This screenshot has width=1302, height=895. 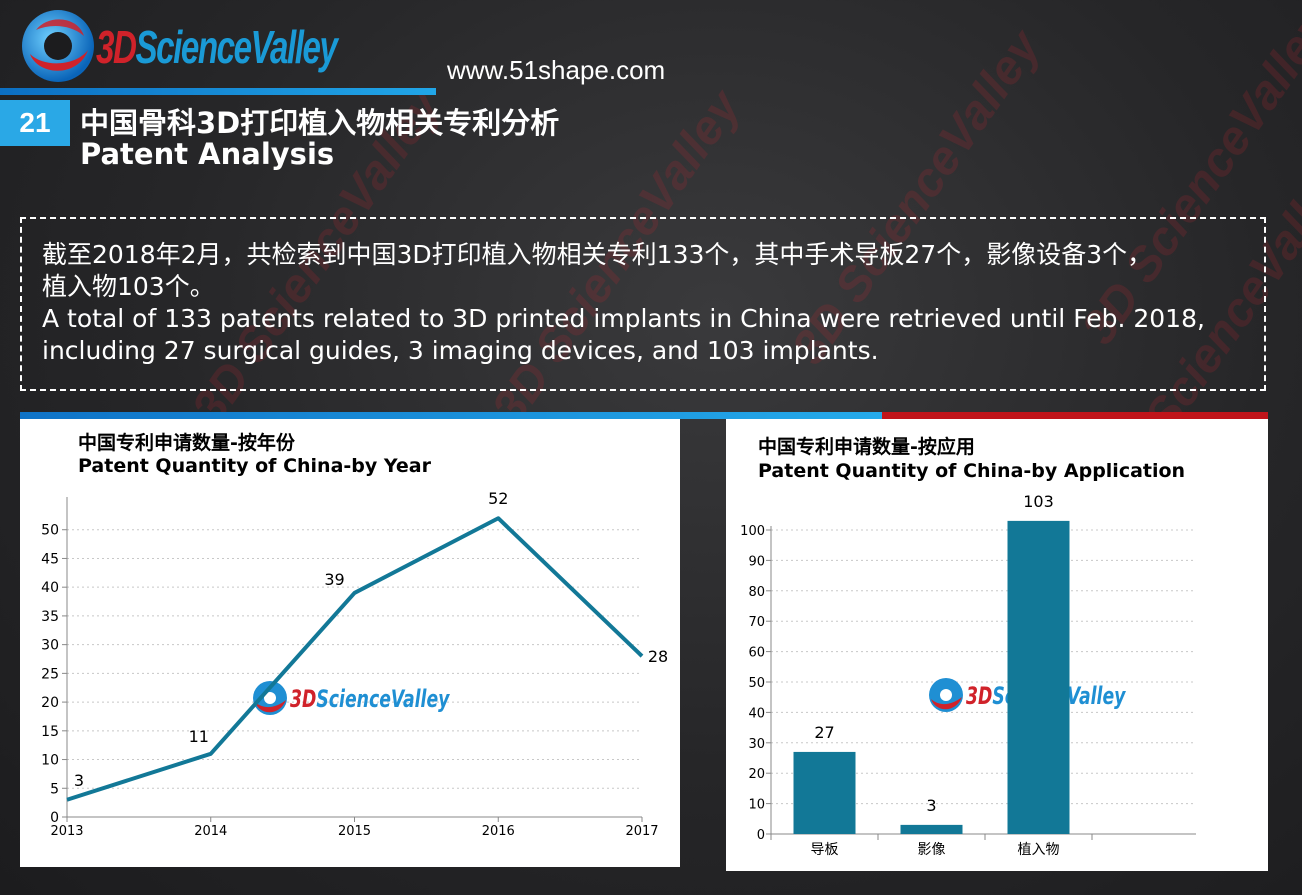 I want to click on data-label: 103, so click(x=1038, y=501).